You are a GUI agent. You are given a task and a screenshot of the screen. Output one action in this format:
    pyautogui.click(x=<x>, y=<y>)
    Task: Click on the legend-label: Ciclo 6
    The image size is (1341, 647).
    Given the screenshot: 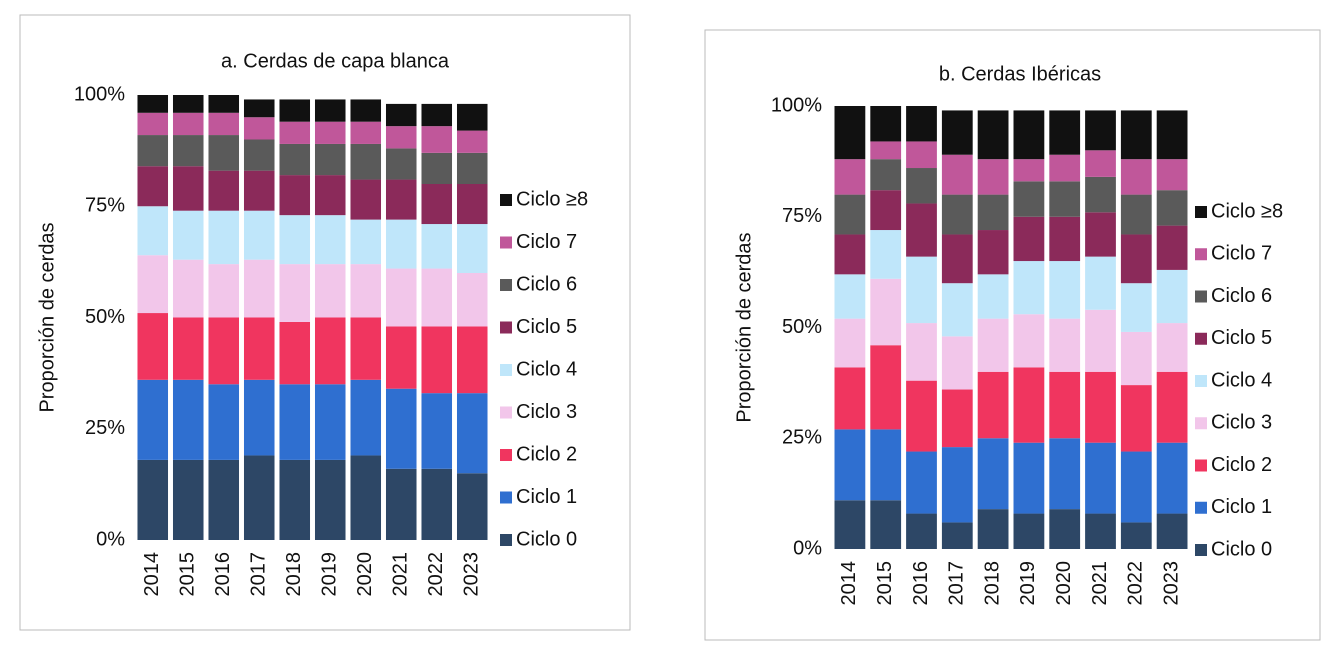 What is the action you would take?
    pyautogui.click(x=1241, y=296)
    